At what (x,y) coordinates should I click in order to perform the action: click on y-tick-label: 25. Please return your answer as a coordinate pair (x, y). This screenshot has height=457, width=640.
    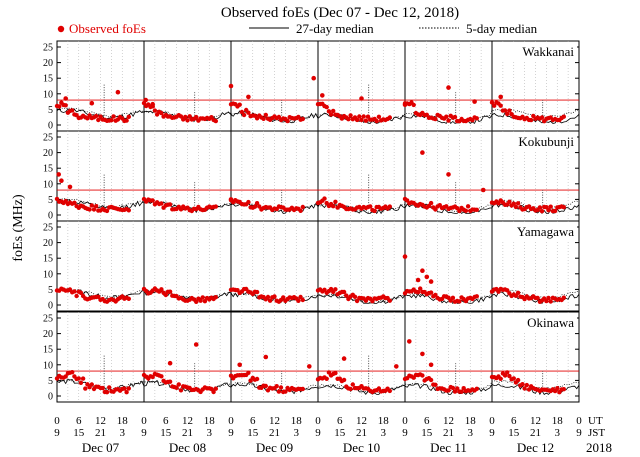
    Looking at the image, I should click on (48, 138).